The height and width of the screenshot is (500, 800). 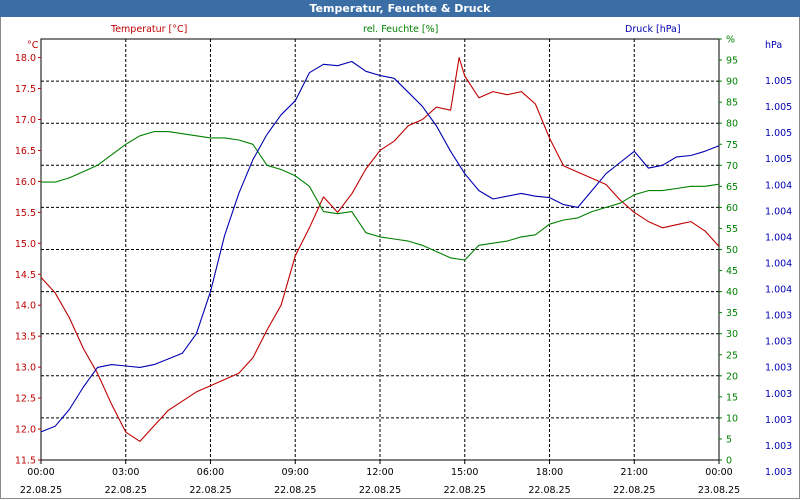 What do you see at coordinates (148, 29) in the screenshot?
I see `temperature-legend: Temperatur [°C]` at bounding box center [148, 29].